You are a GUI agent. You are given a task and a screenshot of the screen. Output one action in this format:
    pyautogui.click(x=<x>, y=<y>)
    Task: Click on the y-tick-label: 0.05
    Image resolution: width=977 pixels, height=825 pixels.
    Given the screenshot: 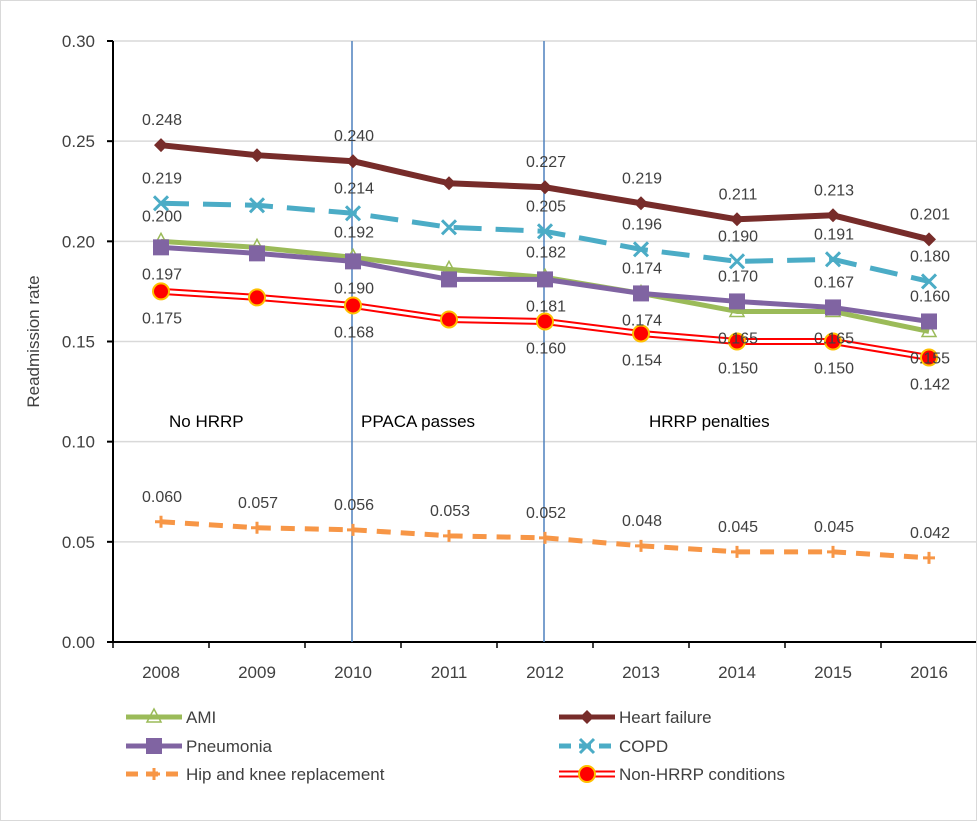 What is the action you would take?
    pyautogui.click(x=78, y=542)
    